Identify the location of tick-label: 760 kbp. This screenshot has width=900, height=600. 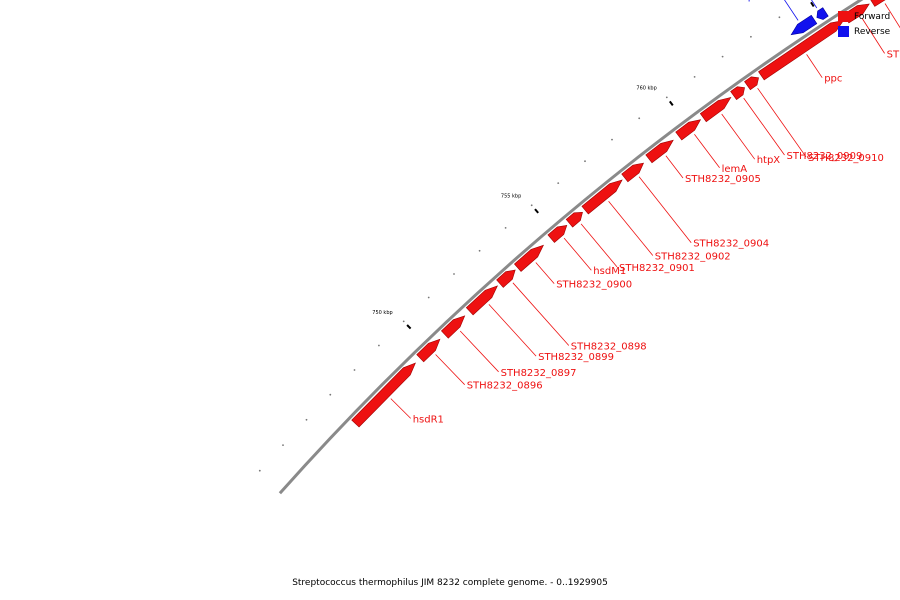
(646, 88).